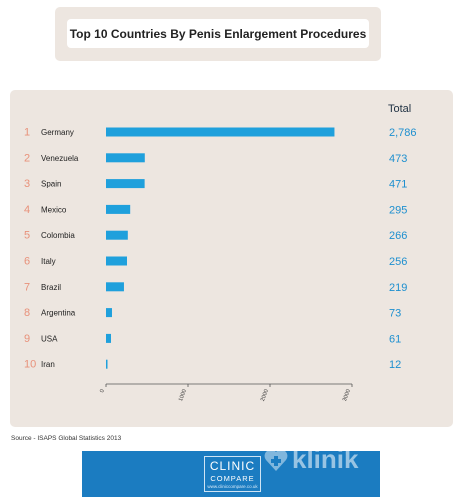 The height and width of the screenshot is (500, 462). What do you see at coordinates (276, 460) in the screenshot?
I see `heart-cross-icon` at bounding box center [276, 460].